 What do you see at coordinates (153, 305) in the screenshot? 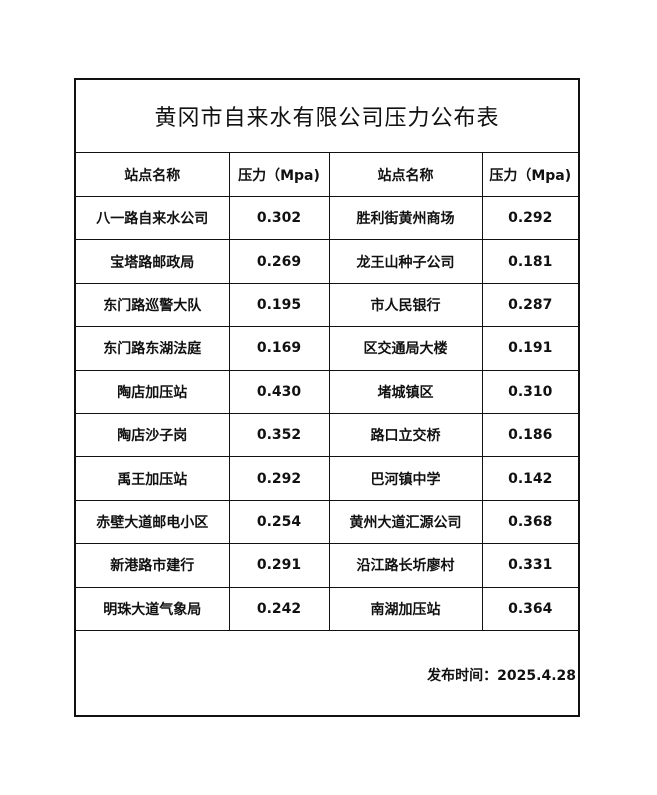
I see `station-name: 东门路巡警大队` at bounding box center [153, 305].